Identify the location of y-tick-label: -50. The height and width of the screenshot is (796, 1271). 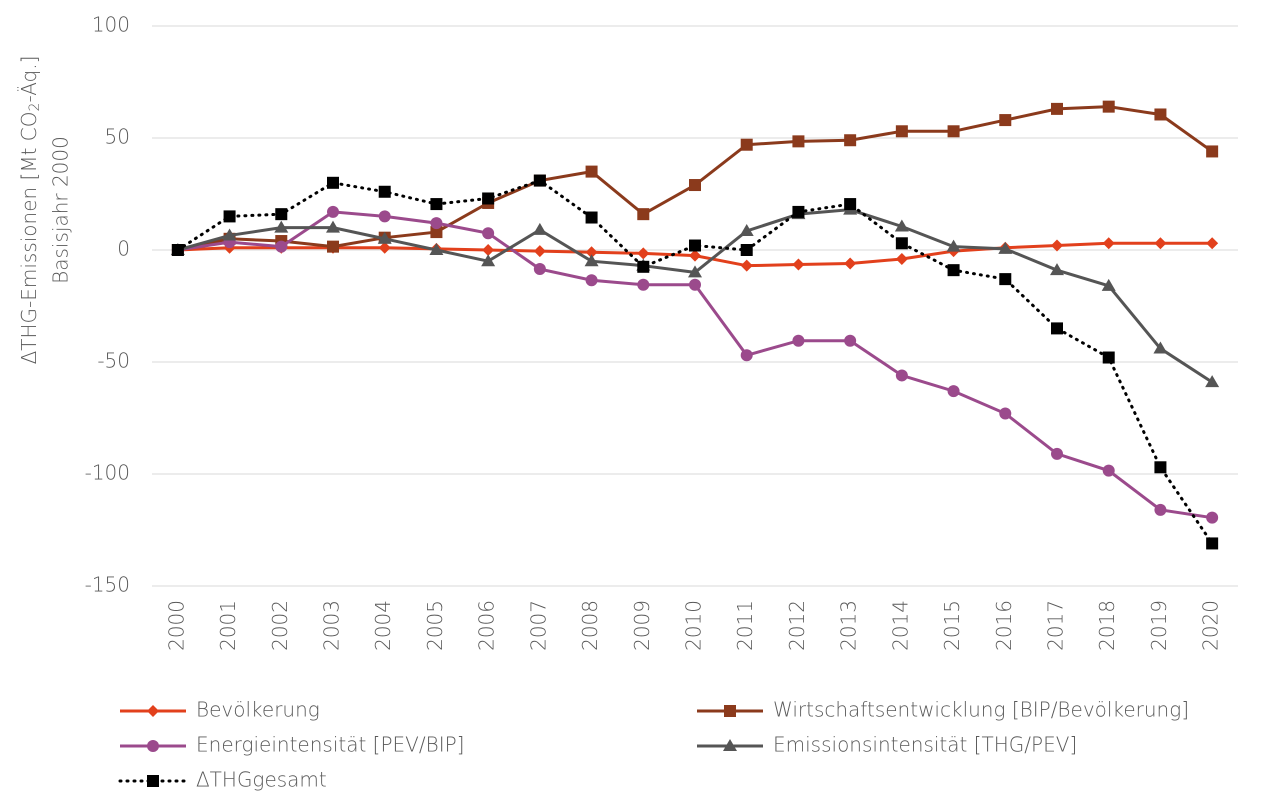
(113, 361).